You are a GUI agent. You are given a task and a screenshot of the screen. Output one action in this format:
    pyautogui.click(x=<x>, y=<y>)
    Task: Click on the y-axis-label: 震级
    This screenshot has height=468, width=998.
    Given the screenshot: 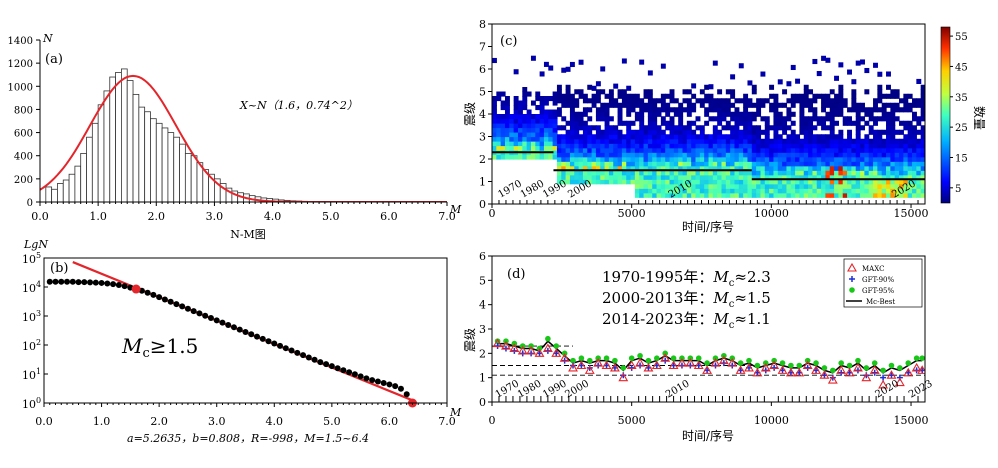 What is the action you would take?
    pyautogui.click(x=470, y=340)
    